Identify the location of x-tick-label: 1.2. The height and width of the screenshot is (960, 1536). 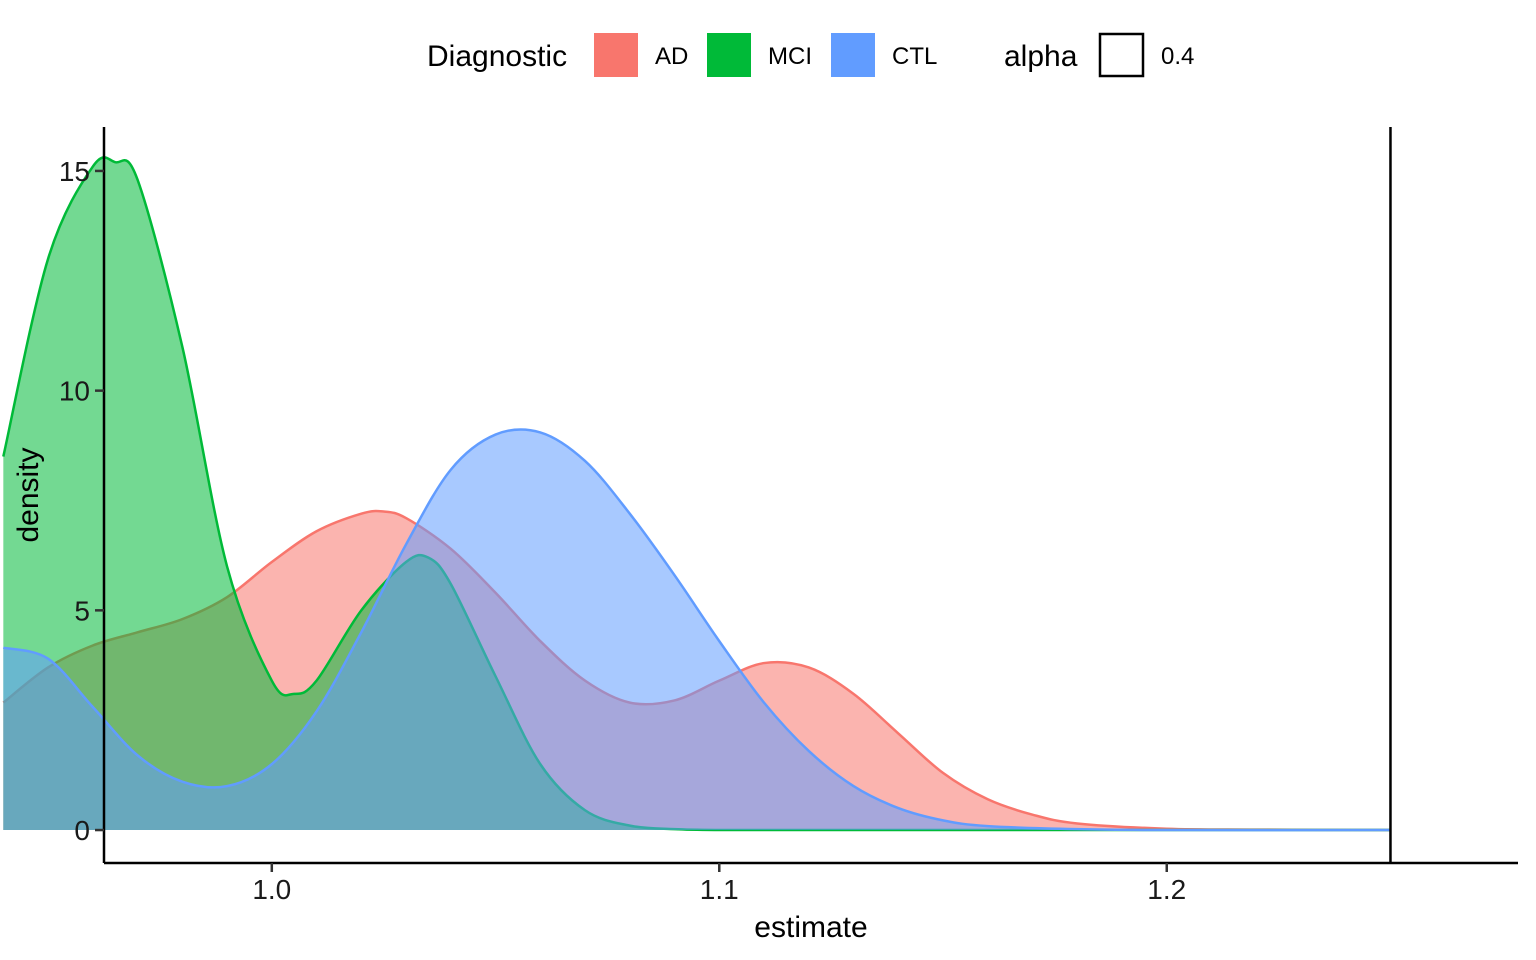
(1166, 889).